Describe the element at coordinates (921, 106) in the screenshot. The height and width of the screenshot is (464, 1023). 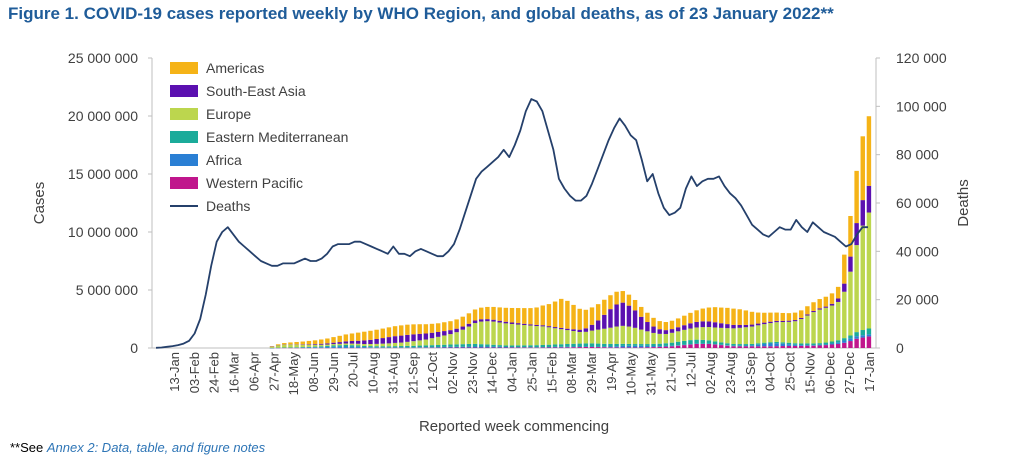
I see `y2-tick-label: 100 000` at that location.